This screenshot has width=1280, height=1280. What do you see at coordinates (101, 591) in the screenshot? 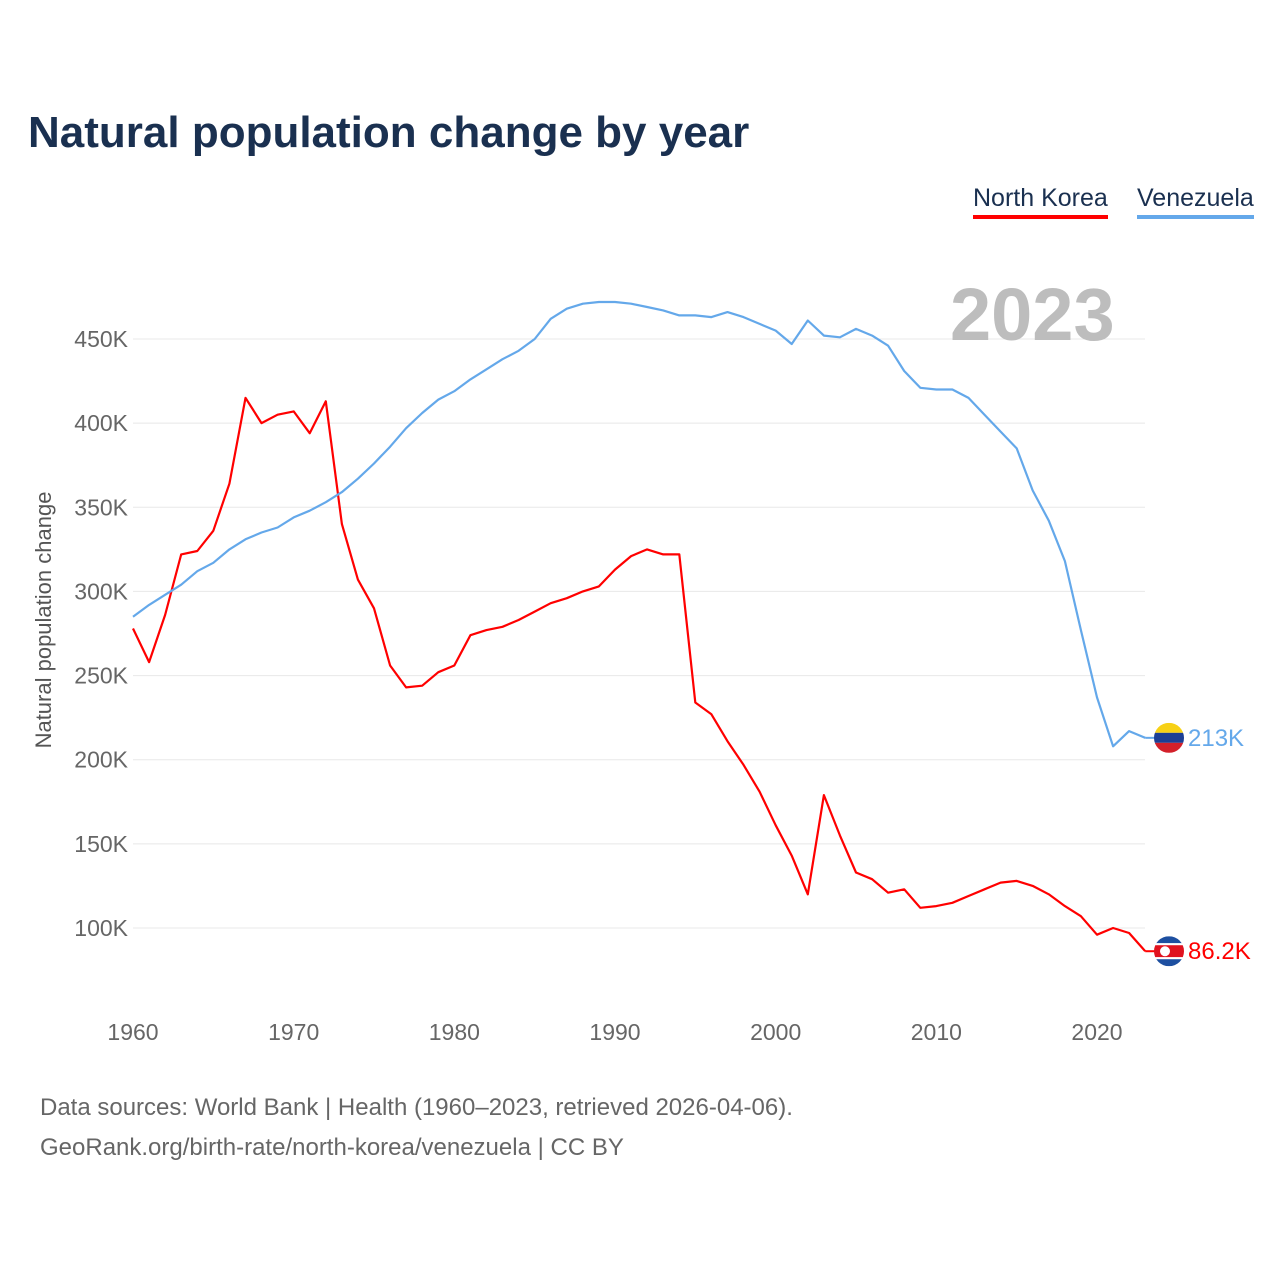
I see `y-tick-label: 300K` at bounding box center [101, 591].